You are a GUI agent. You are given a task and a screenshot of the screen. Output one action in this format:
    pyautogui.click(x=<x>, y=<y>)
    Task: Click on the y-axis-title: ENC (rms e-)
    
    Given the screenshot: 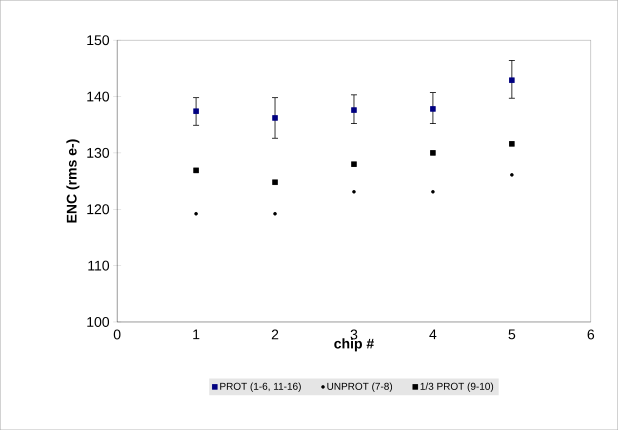 What is the action you would take?
    pyautogui.click(x=73, y=180)
    